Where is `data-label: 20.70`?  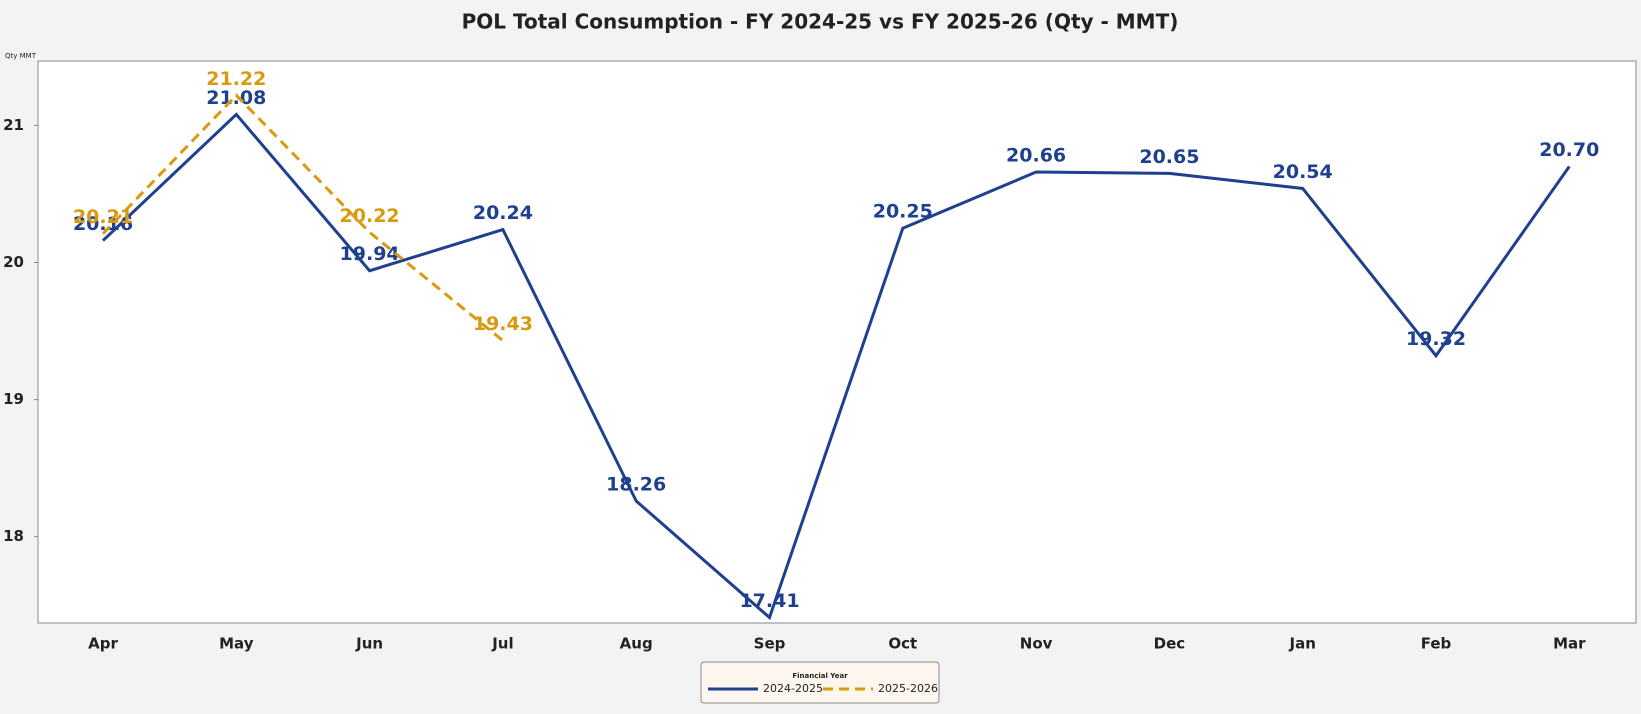
data-label: 20.70 is located at coordinates (1569, 150).